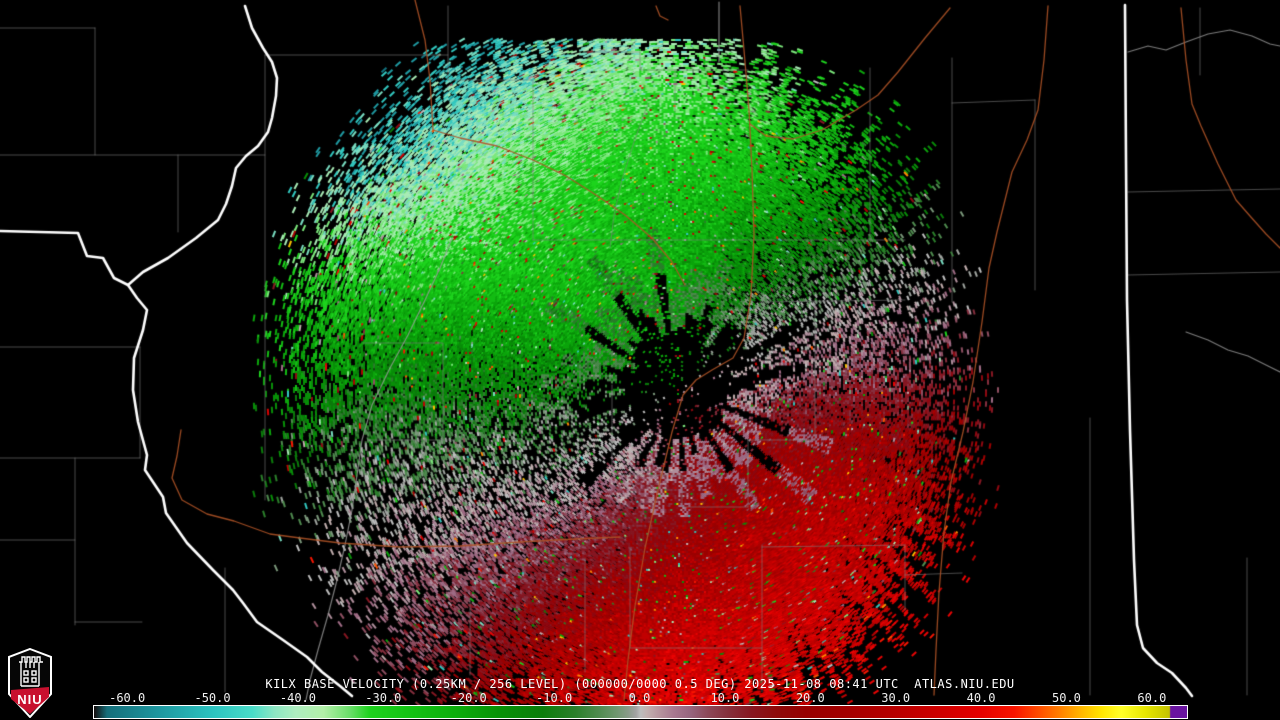  I want to click on niu-wordmark: NIU, so click(30, 699).